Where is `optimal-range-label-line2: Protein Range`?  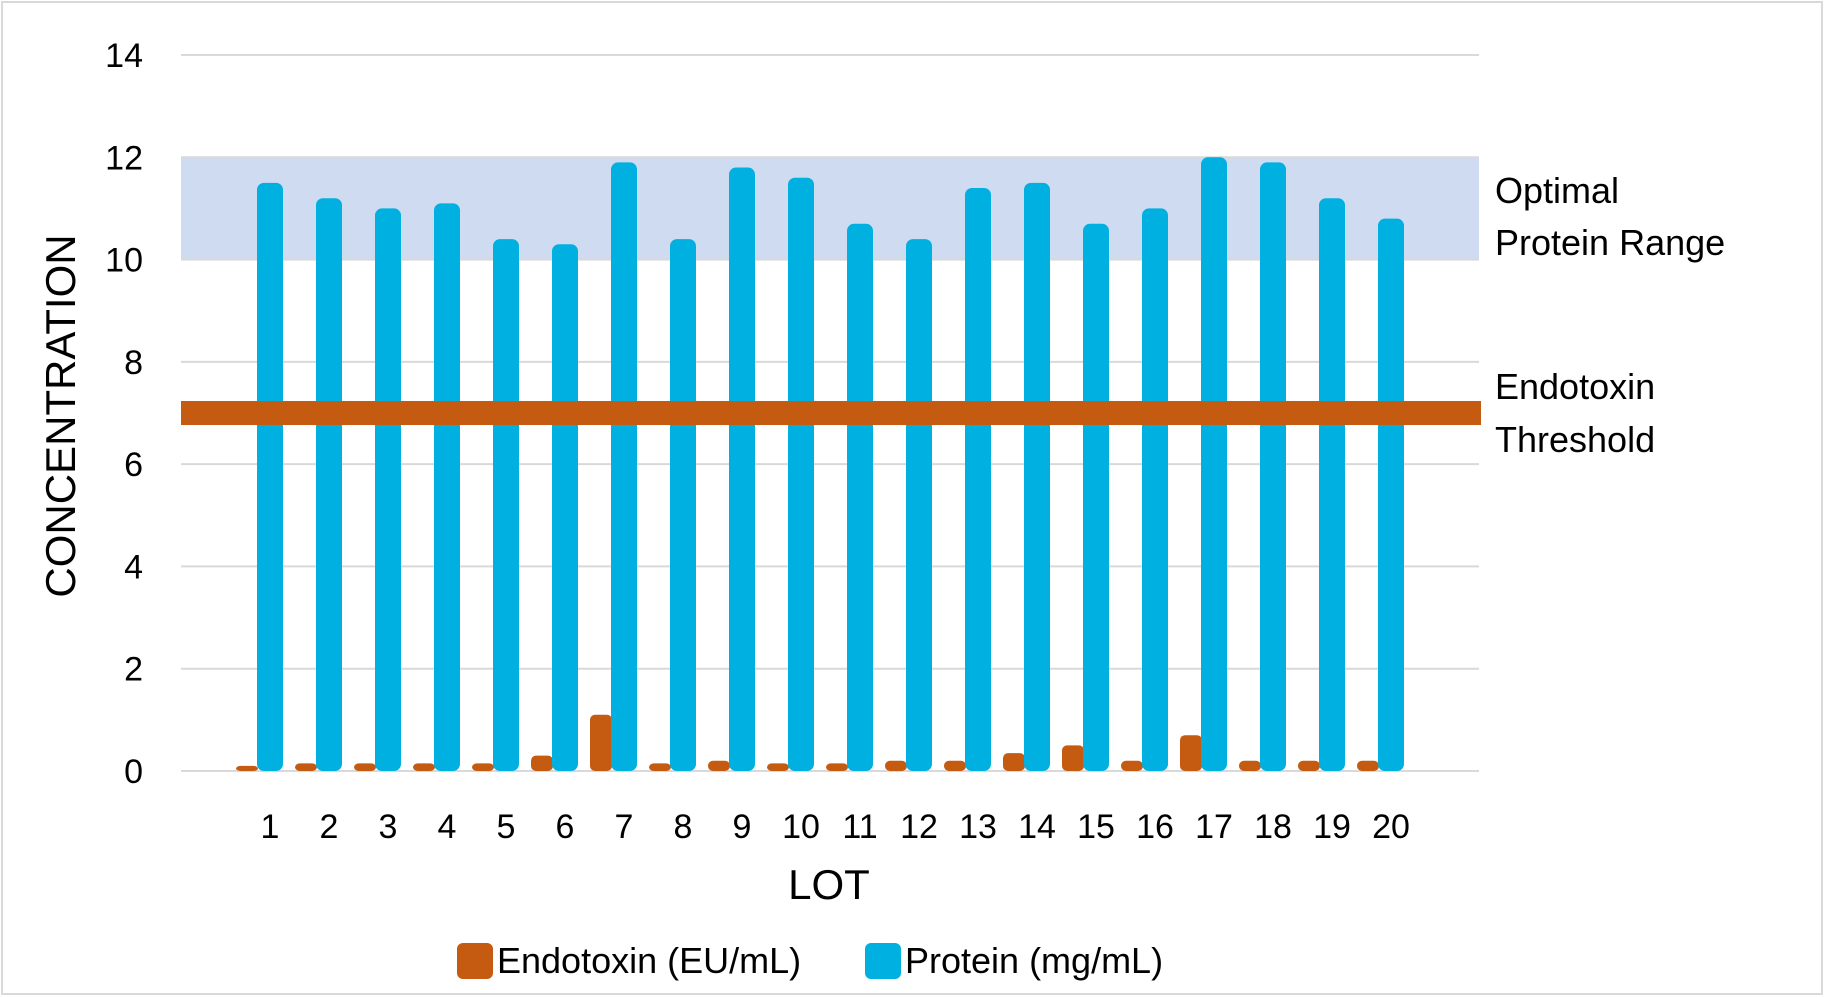
optimal-range-label-line2: Protein Range is located at coordinates (1610, 242).